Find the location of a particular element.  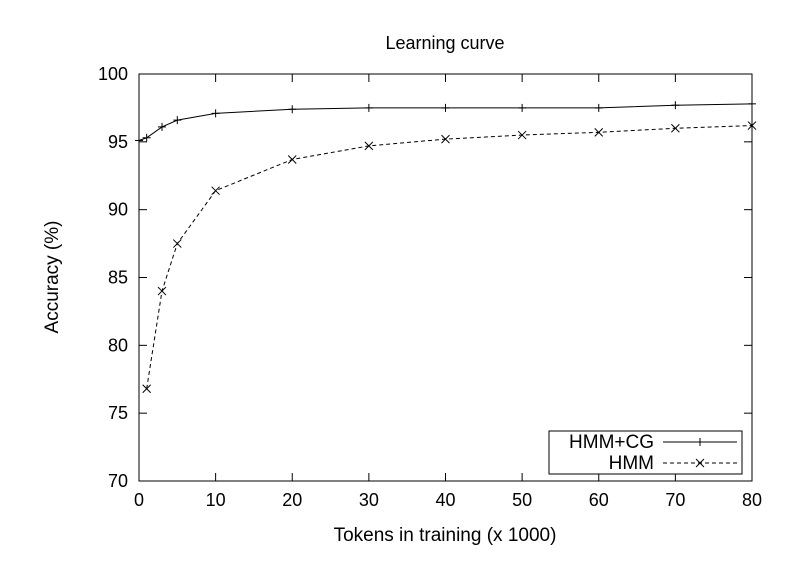

x-axis-label: Tokens in training (x 1000) is located at coordinates (445, 535).